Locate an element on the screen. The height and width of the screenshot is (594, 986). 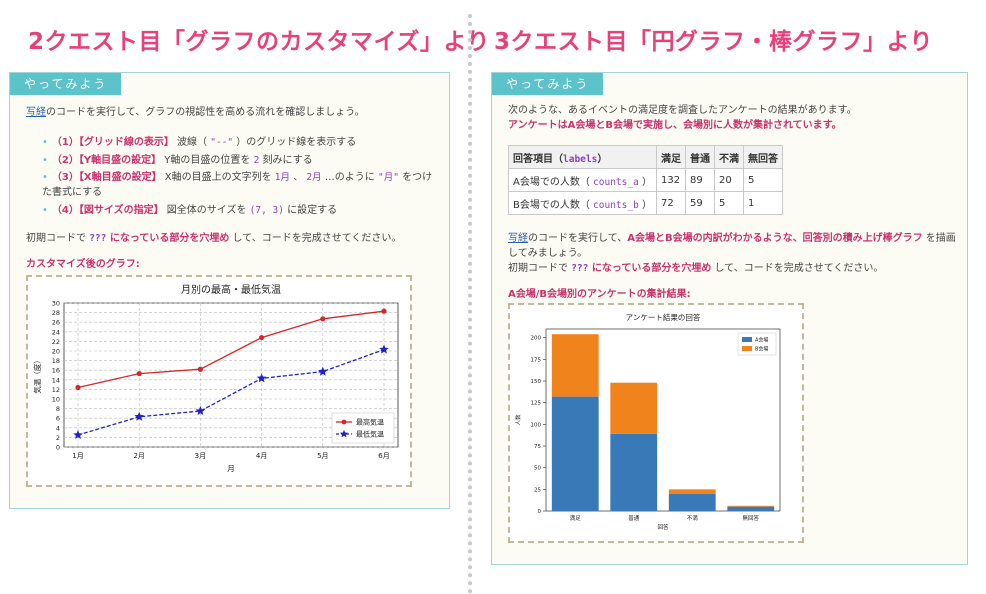
right-desc-post: を描画してみましょう。 is located at coordinates (732, 246).